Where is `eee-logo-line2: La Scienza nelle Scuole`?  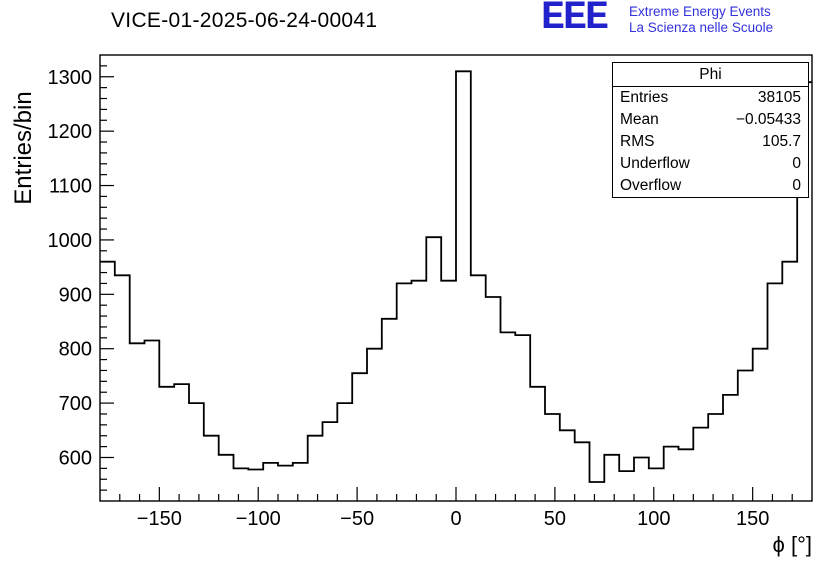 eee-logo-line2: La Scienza nelle Scuole is located at coordinates (701, 27).